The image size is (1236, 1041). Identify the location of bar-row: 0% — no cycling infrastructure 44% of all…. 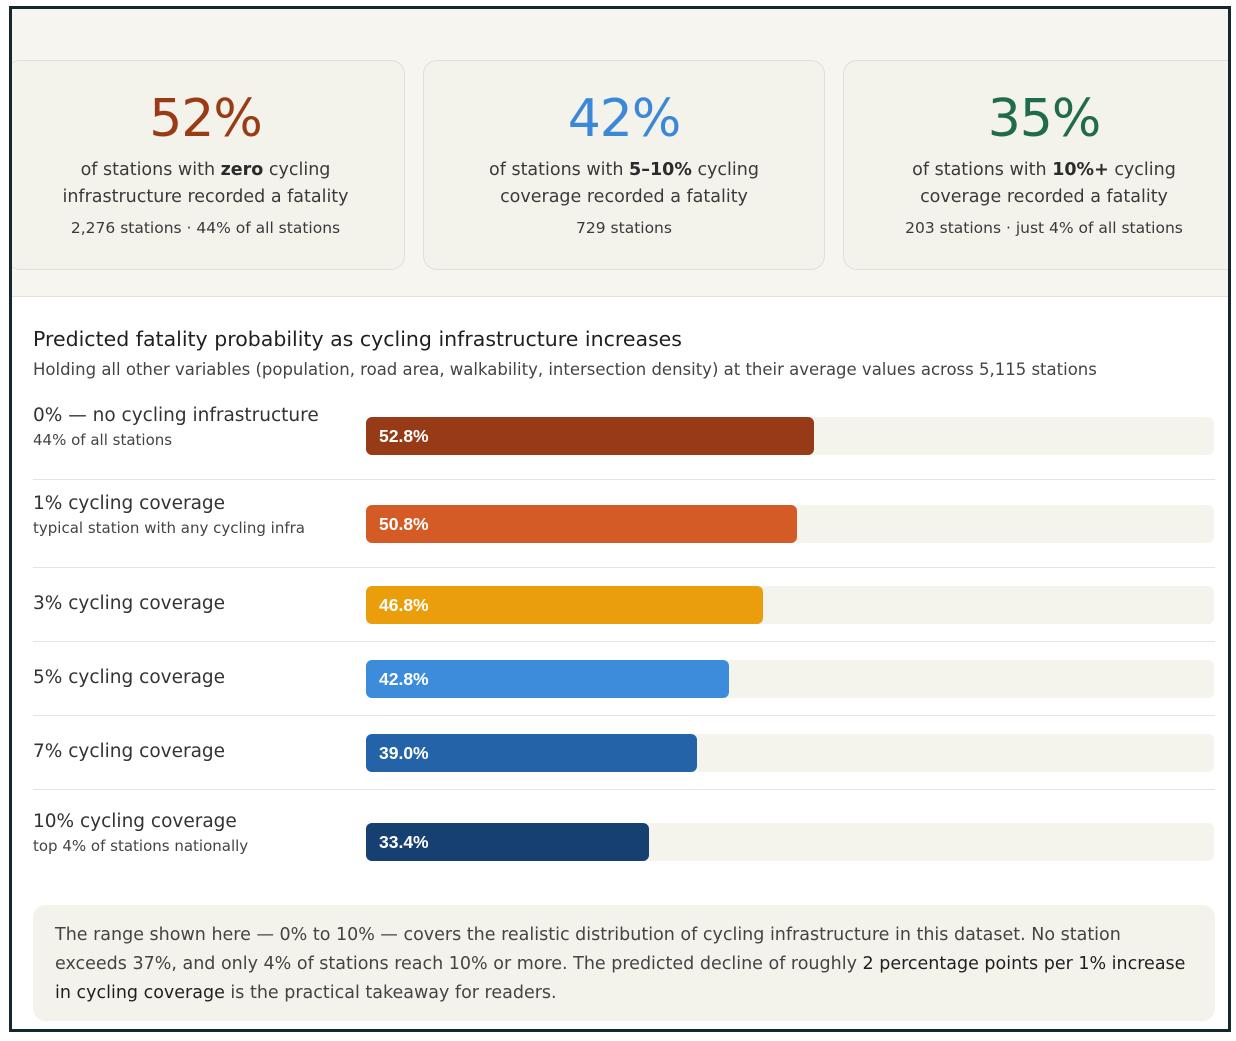
(624, 436).